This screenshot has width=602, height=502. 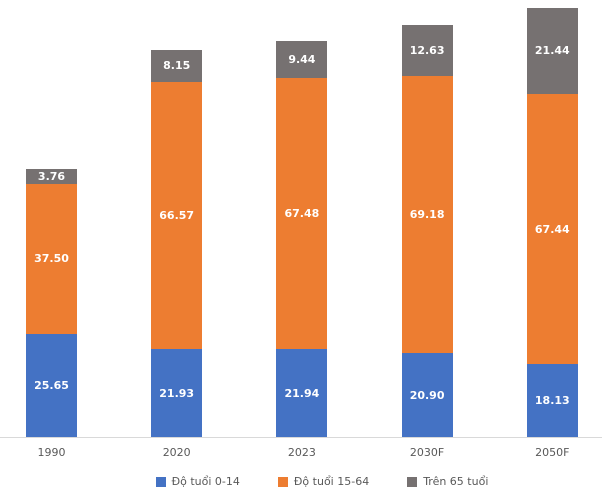 What do you see at coordinates (427, 452) in the screenshot?
I see `x-axis-label-2030F: 2030F` at bounding box center [427, 452].